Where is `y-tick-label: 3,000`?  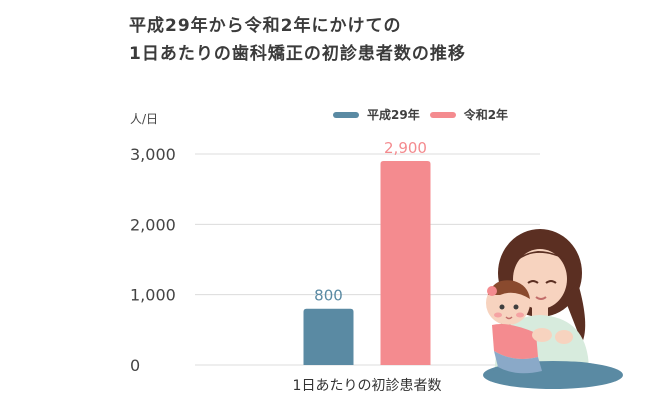 y-tick-label: 3,000 is located at coordinates (153, 154).